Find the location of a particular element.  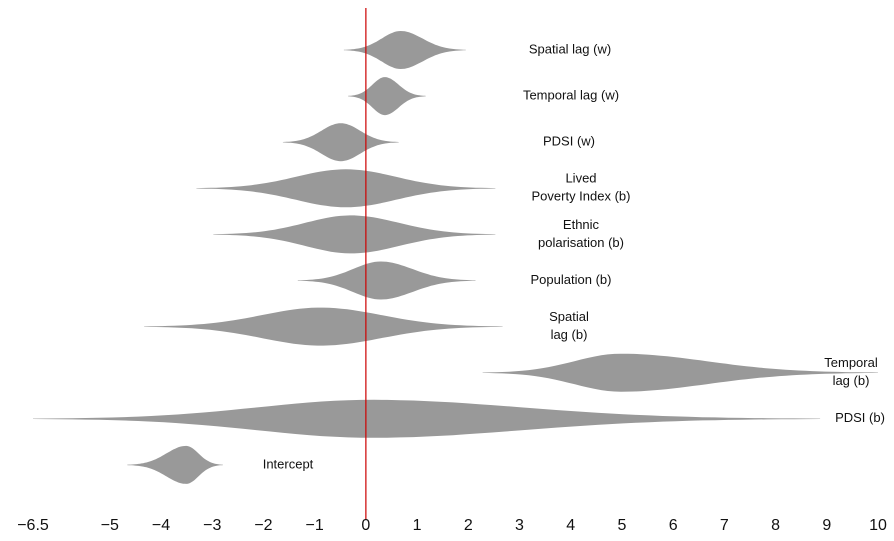

x-tick-label: −5 is located at coordinates (110, 525).